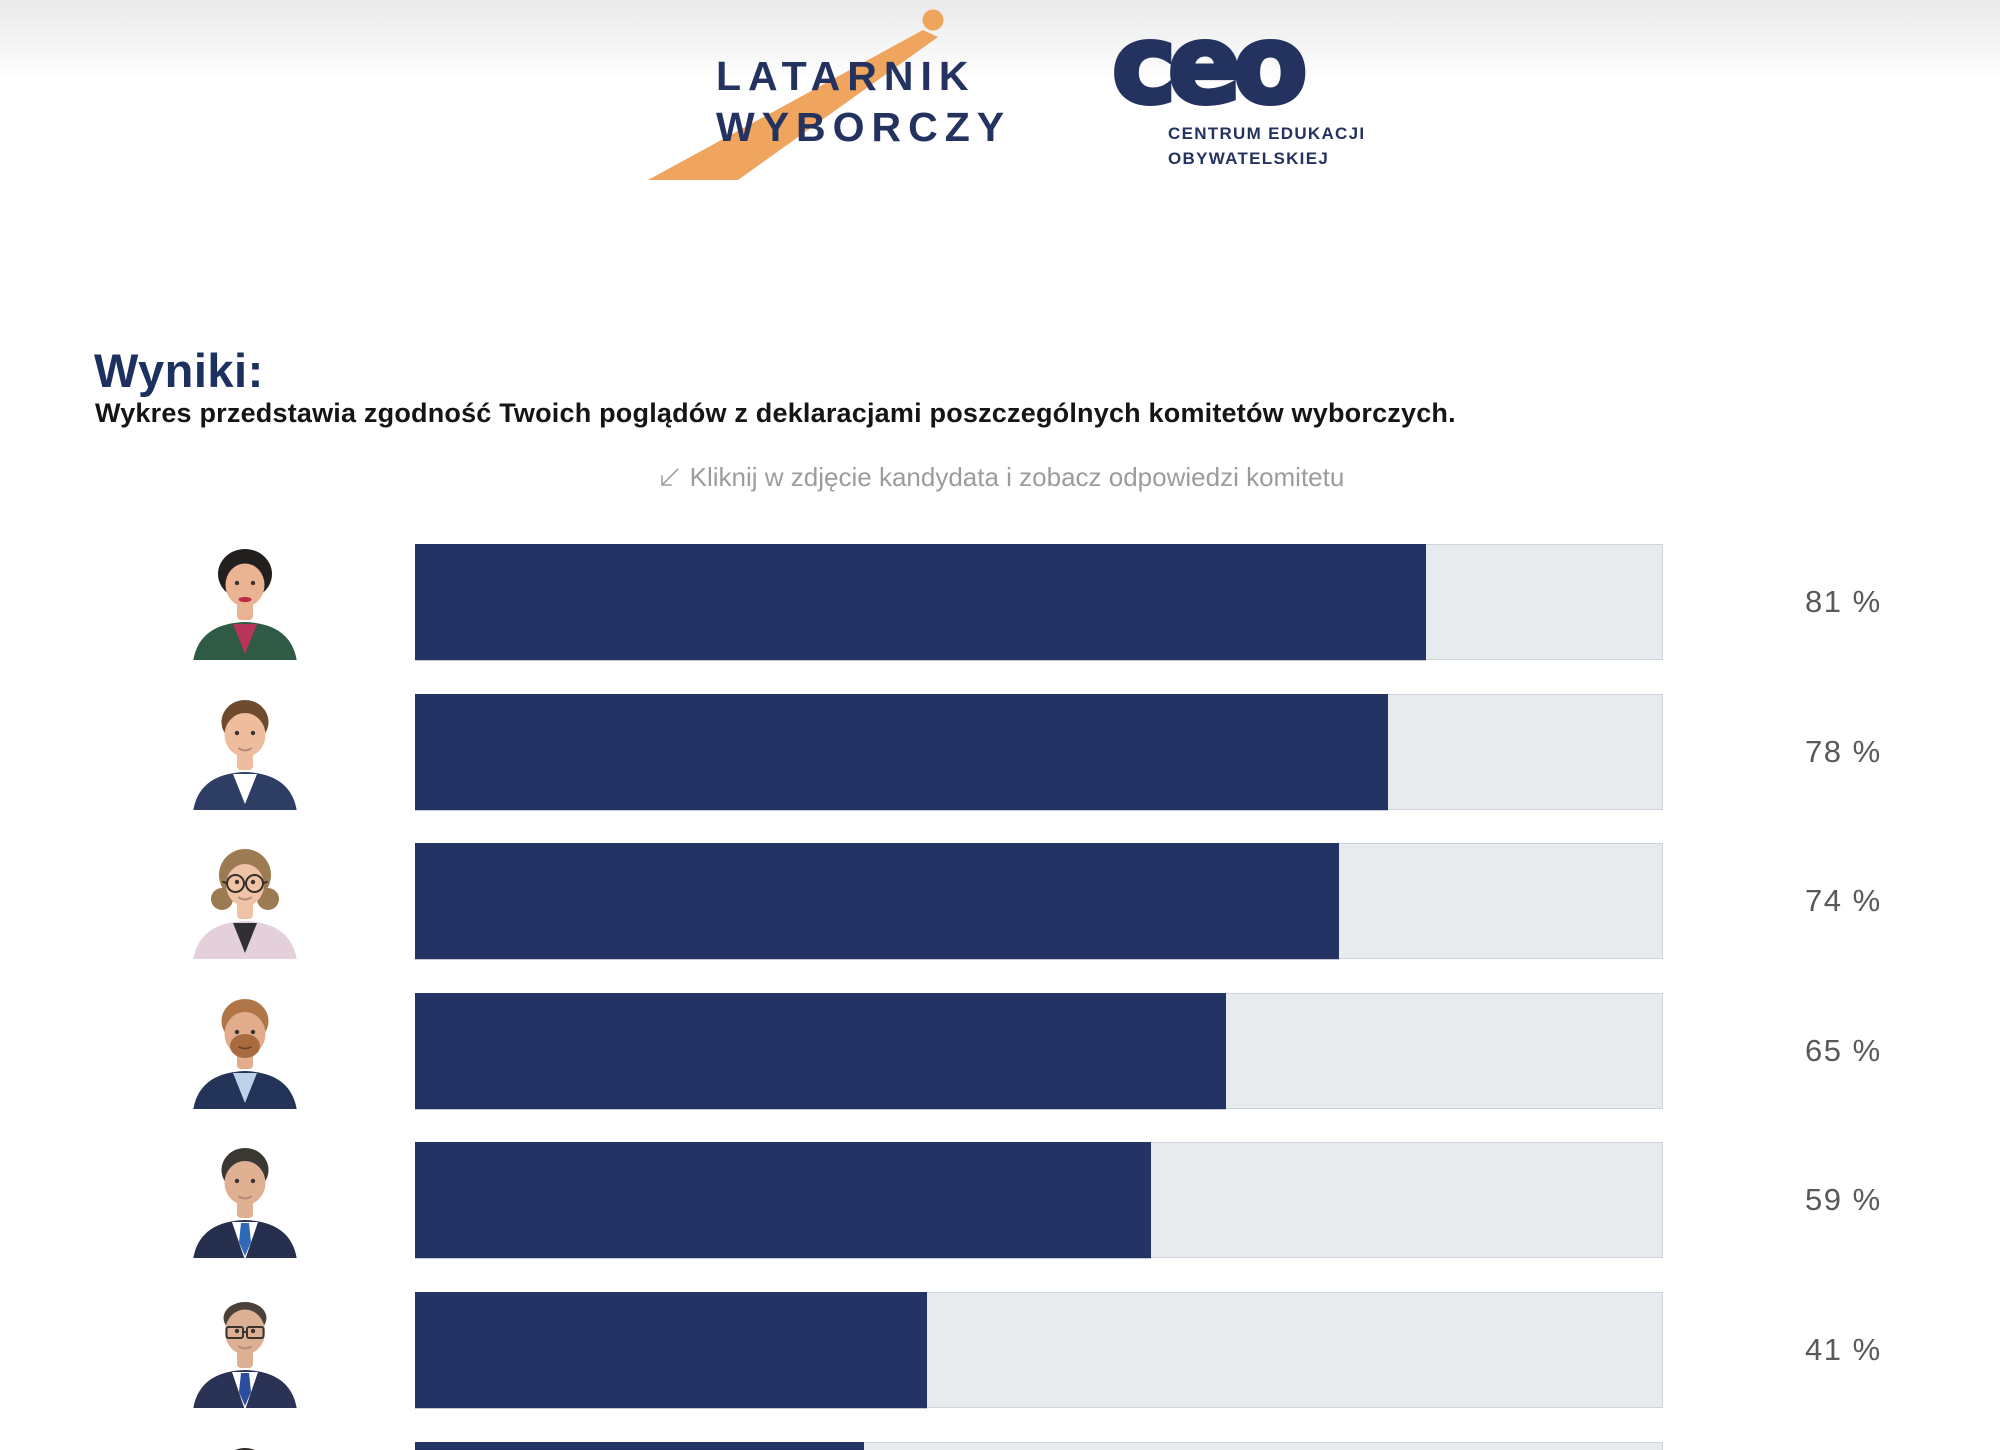  I want to click on candidate-row-4: 65 %, so click(1000, 1050).